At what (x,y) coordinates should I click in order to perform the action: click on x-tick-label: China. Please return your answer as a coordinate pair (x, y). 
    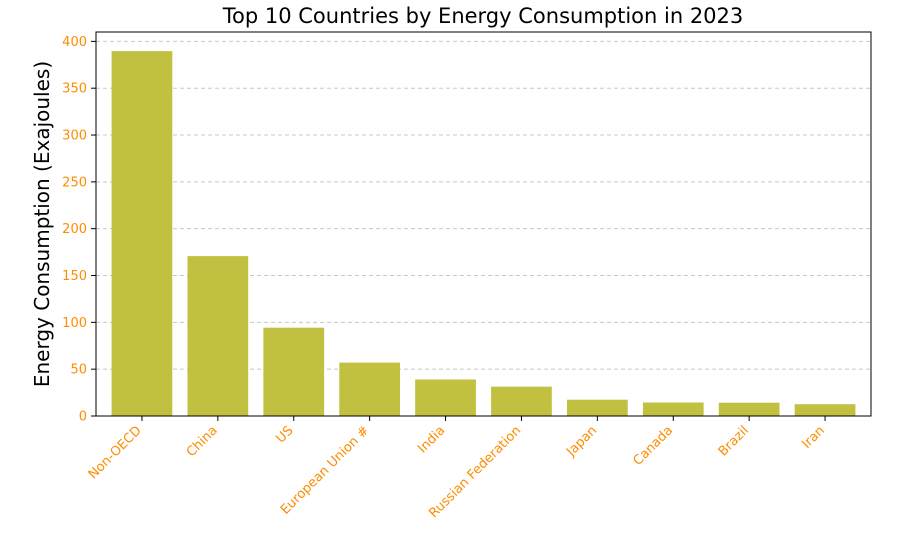
    Looking at the image, I should click on (202, 441).